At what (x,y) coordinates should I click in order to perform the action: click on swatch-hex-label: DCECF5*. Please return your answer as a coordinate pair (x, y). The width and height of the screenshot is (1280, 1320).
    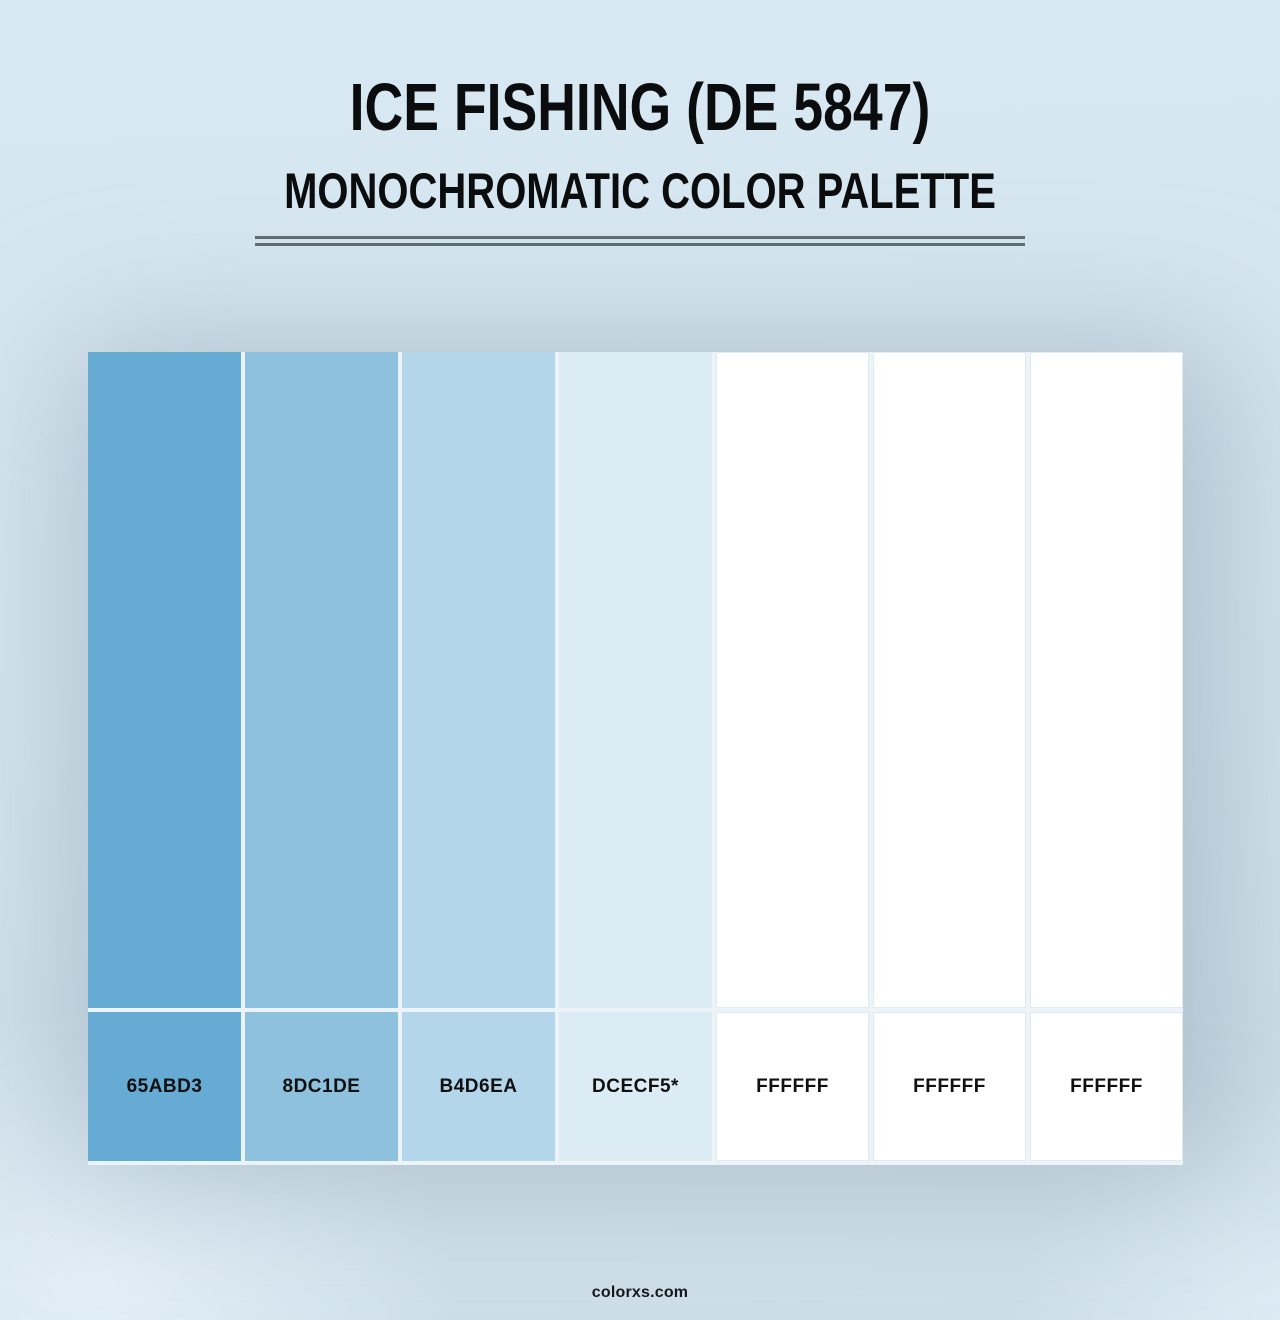
    Looking at the image, I should click on (635, 1086).